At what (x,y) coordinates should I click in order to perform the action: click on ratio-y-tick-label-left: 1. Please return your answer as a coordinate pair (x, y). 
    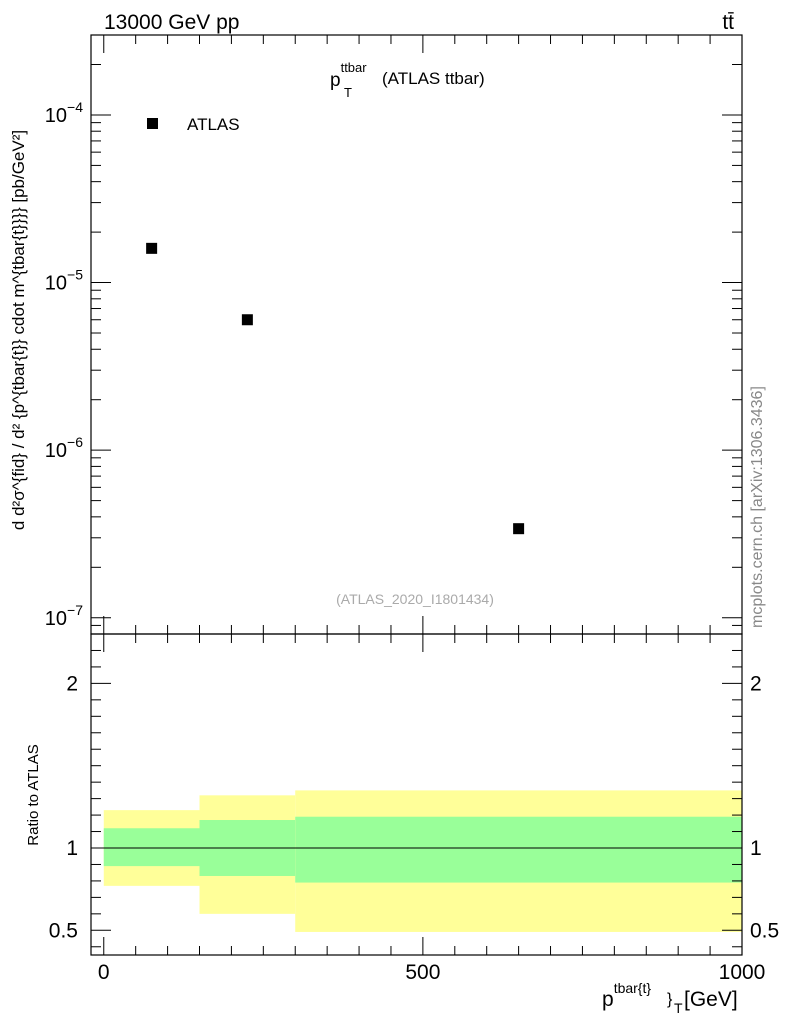
    Looking at the image, I should click on (72, 848).